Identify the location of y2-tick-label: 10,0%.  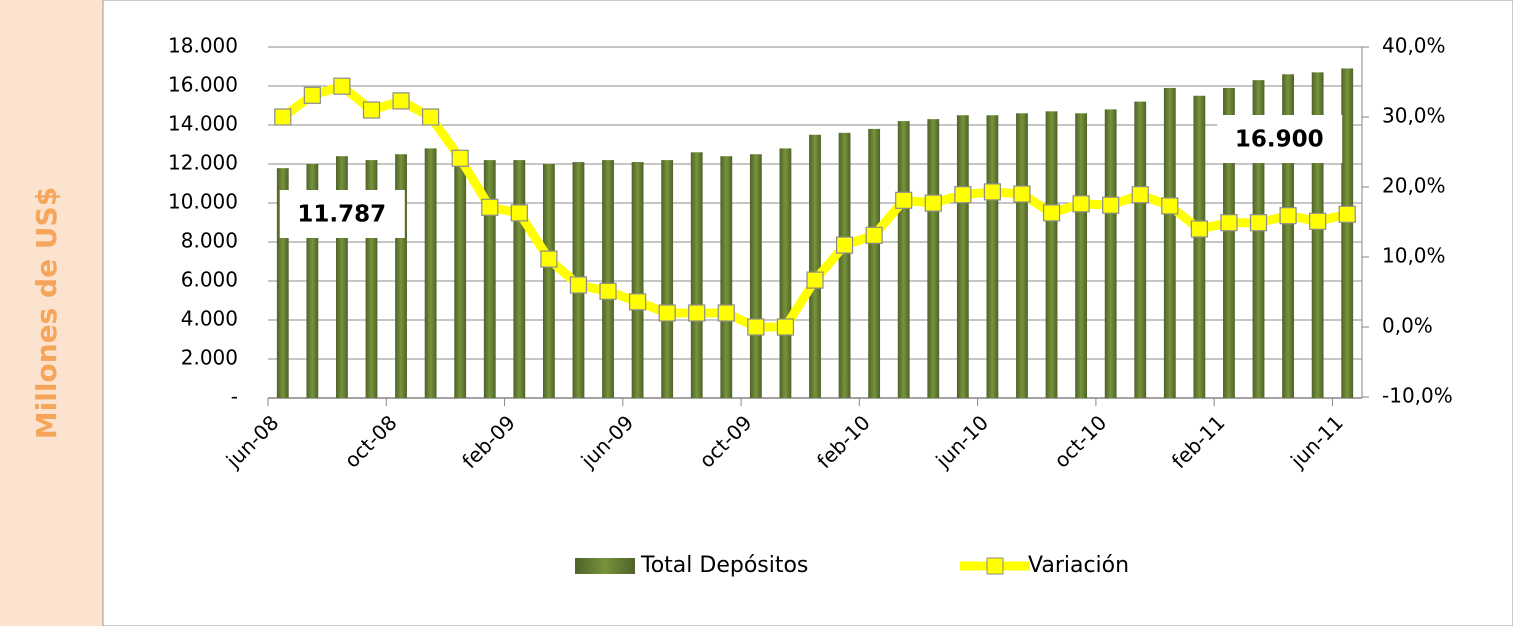
(1414, 256).